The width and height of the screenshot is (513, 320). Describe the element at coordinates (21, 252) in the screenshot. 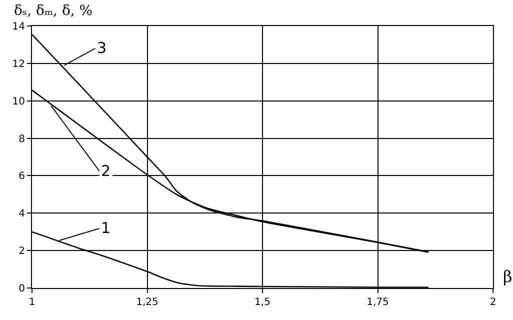

I see `y-tick-label: 2` at that location.